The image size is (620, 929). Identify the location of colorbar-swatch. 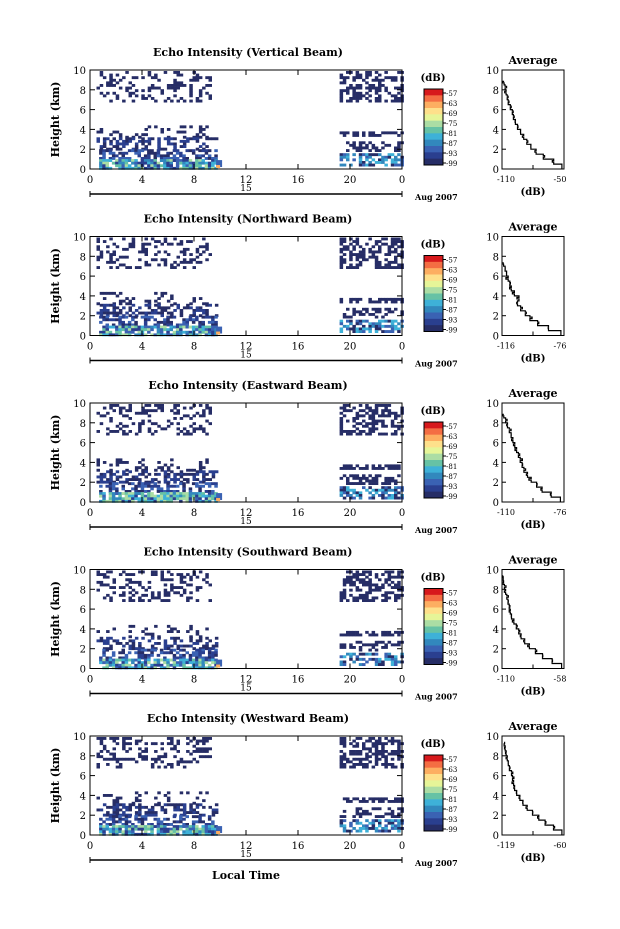
(433, 99).